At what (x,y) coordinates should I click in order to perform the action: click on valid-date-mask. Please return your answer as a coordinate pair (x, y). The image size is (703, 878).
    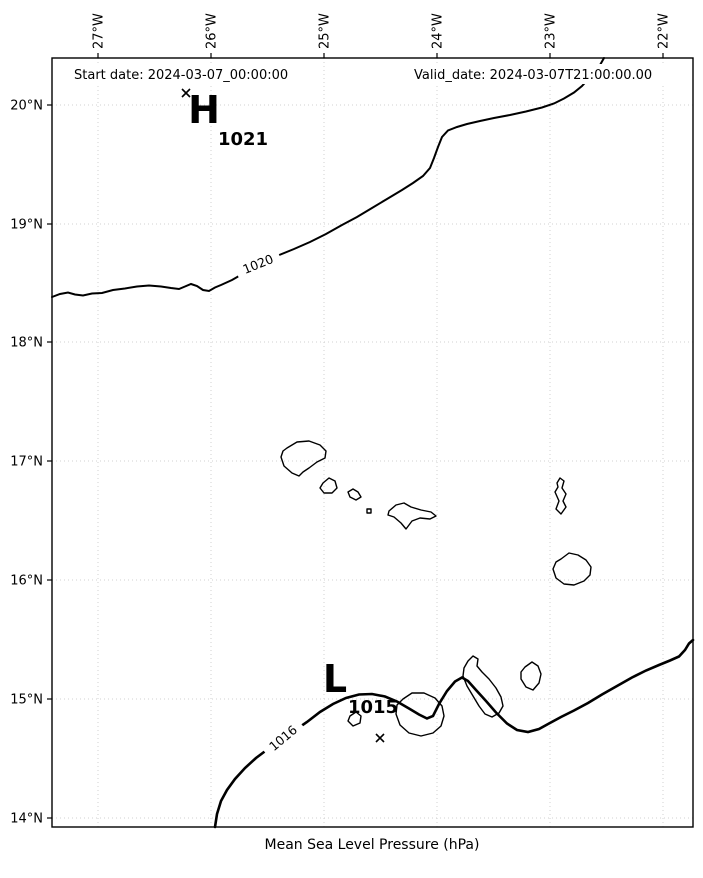
    Looking at the image, I should click on (543, 74).